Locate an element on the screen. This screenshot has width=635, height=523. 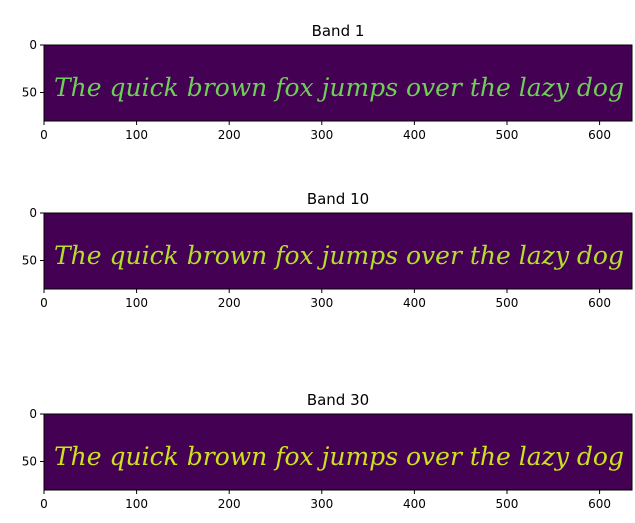
panel-title: Band 10 is located at coordinates (338, 199).